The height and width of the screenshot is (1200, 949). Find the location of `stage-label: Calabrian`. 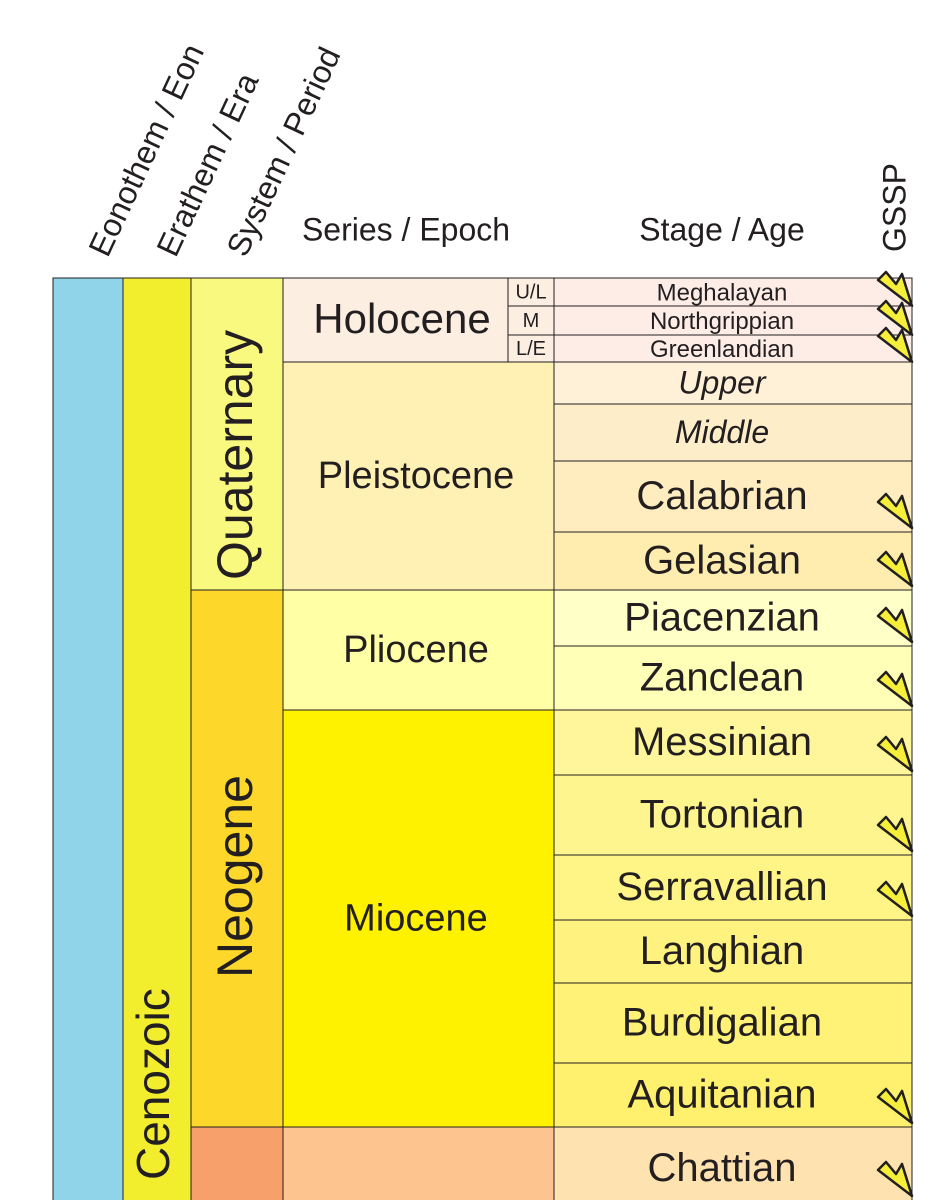

stage-label: Calabrian is located at coordinates (721, 496).